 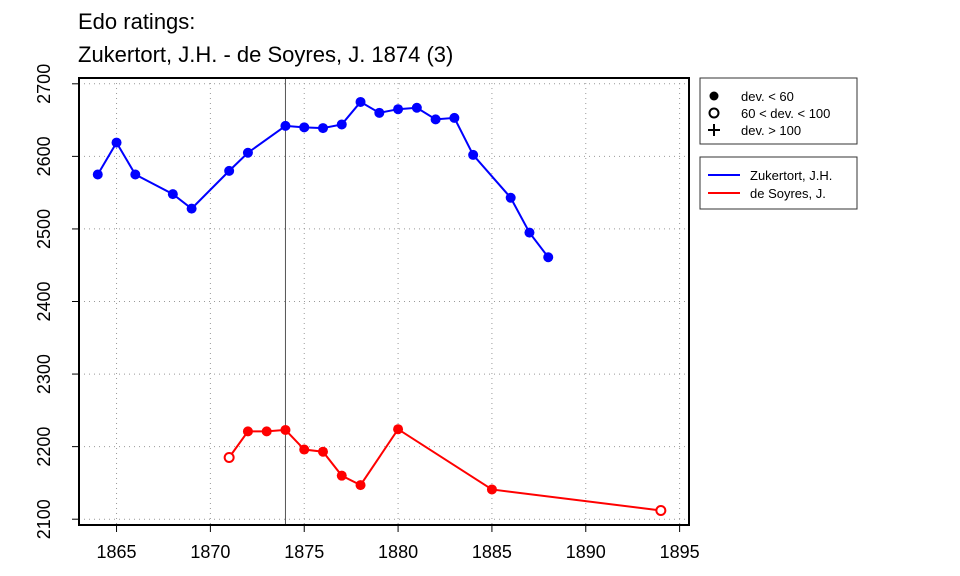 What do you see at coordinates (771, 130) in the screenshot?
I see `marker-legend-label-2: dev. > 100` at bounding box center [771, 130].